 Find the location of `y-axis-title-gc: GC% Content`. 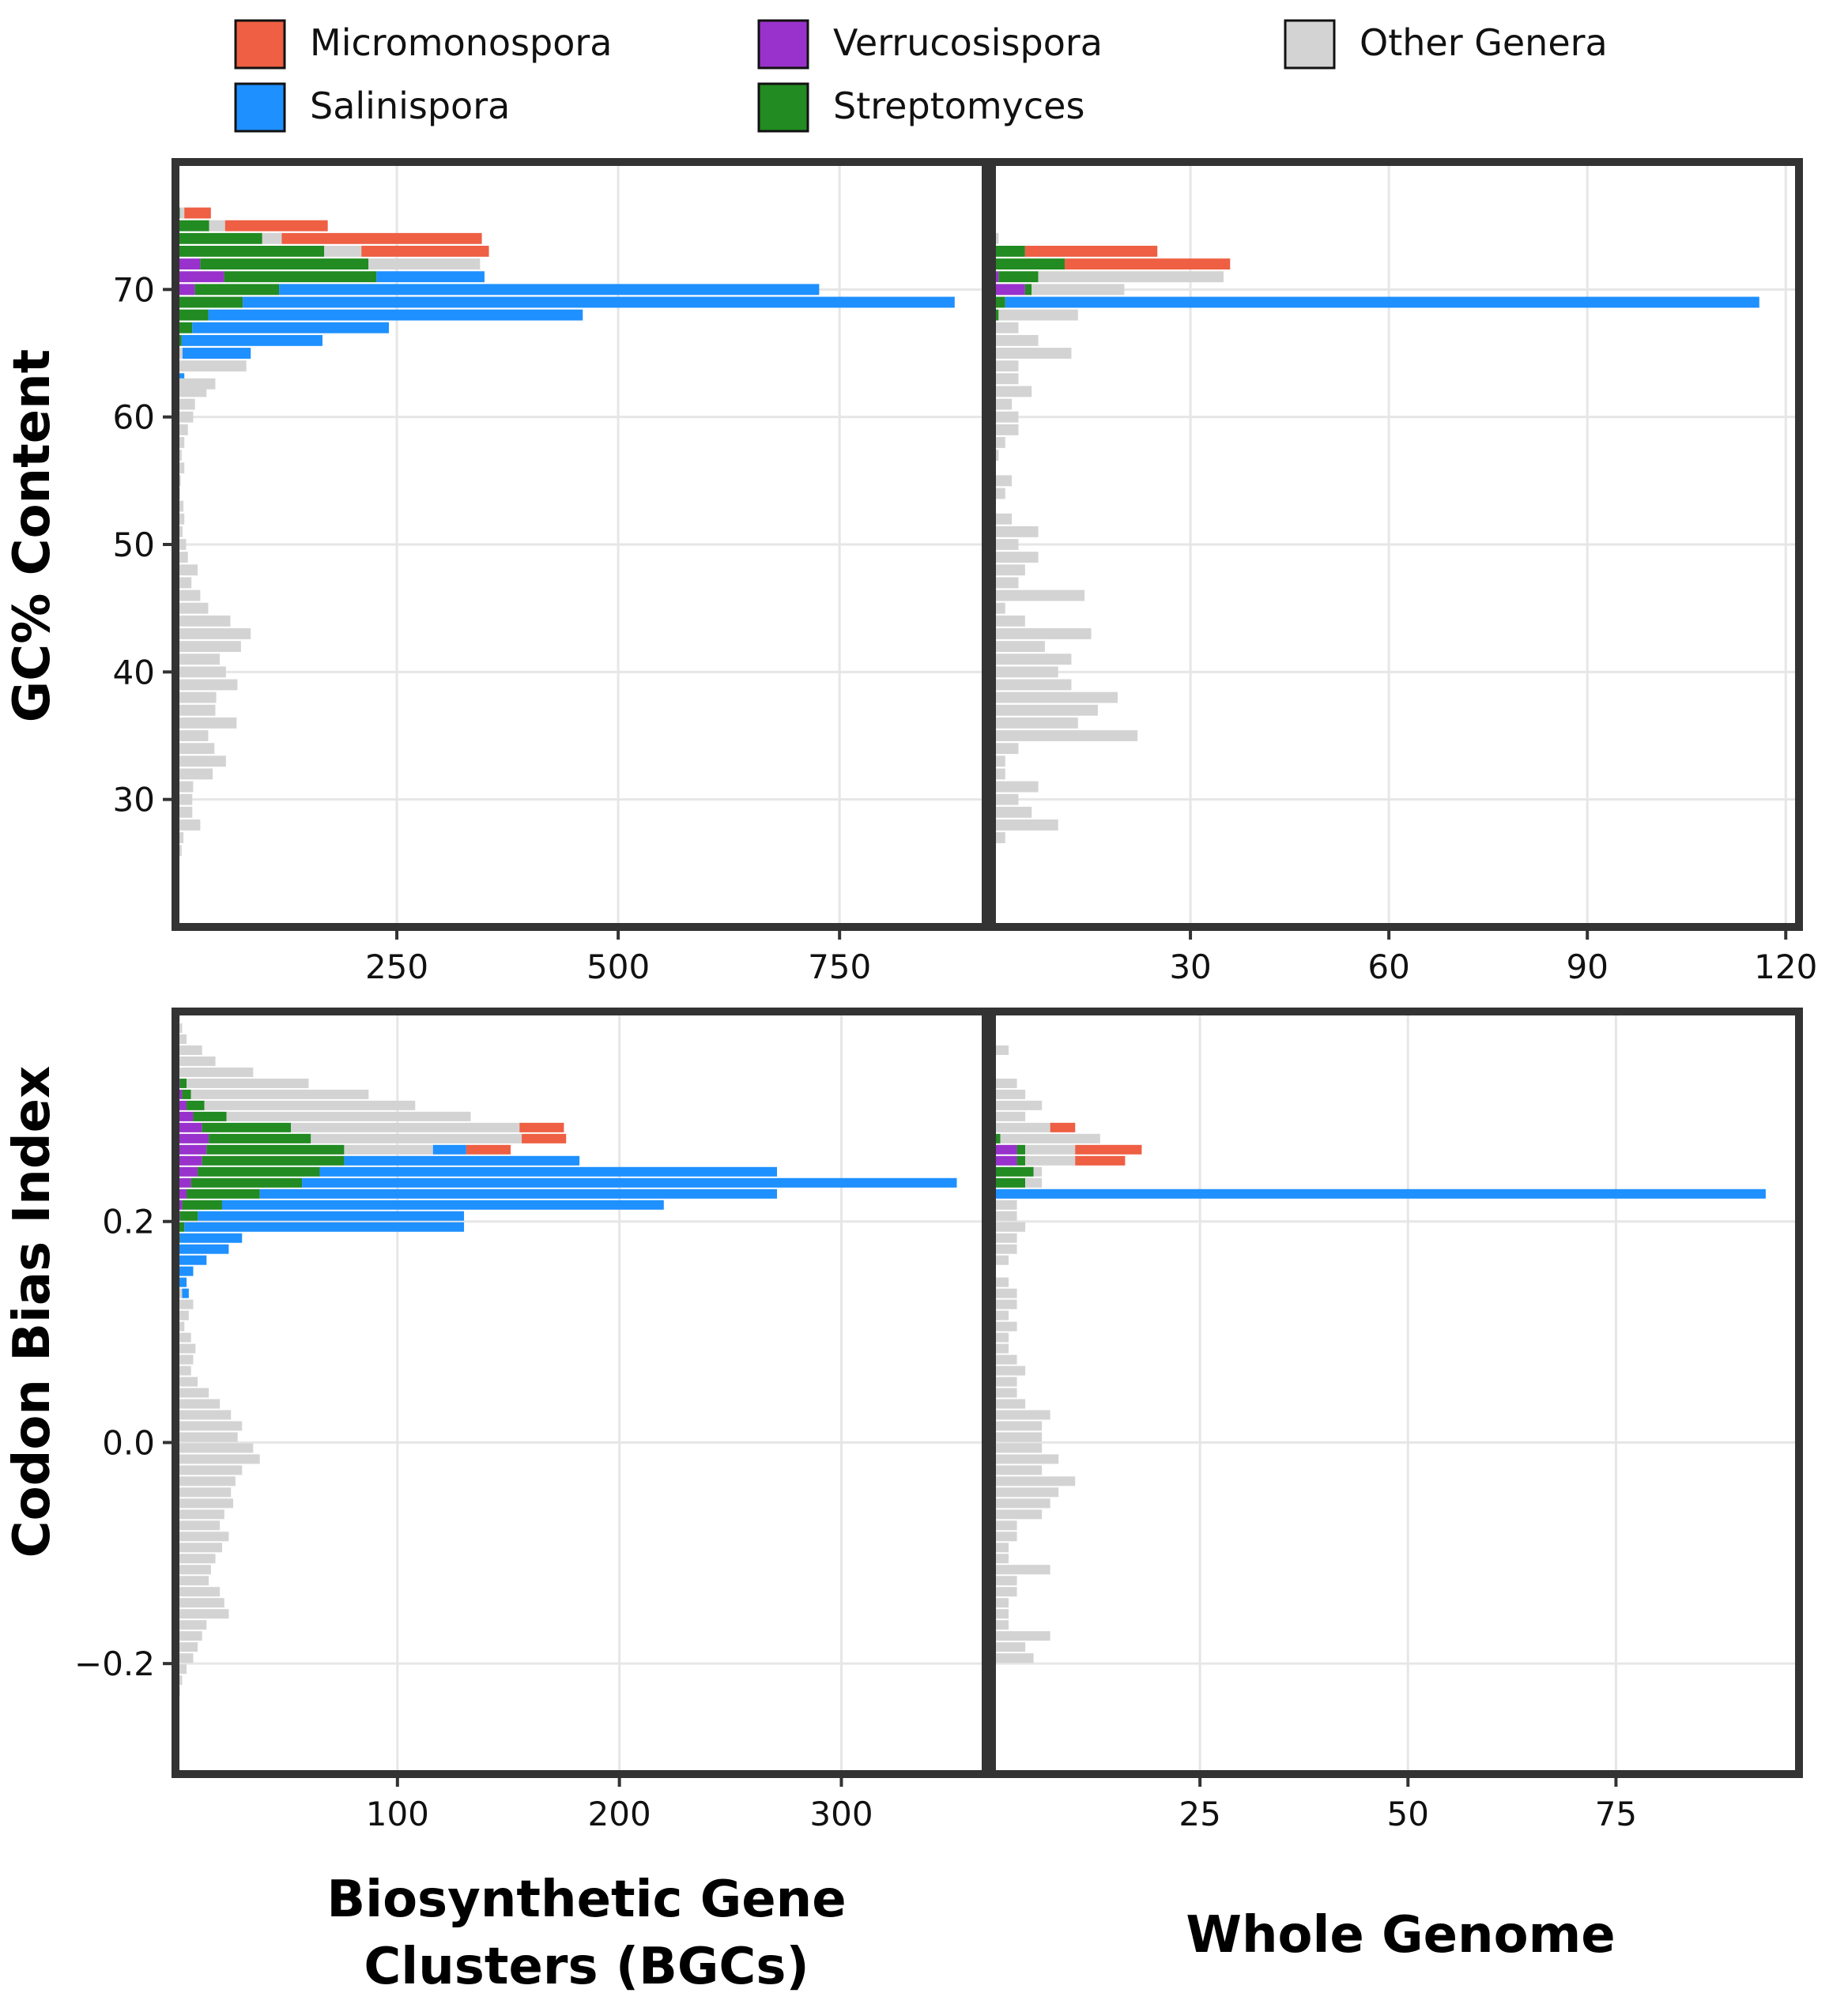

y-axis-title-gc: GC% Content is located at coordinates (32, 536).